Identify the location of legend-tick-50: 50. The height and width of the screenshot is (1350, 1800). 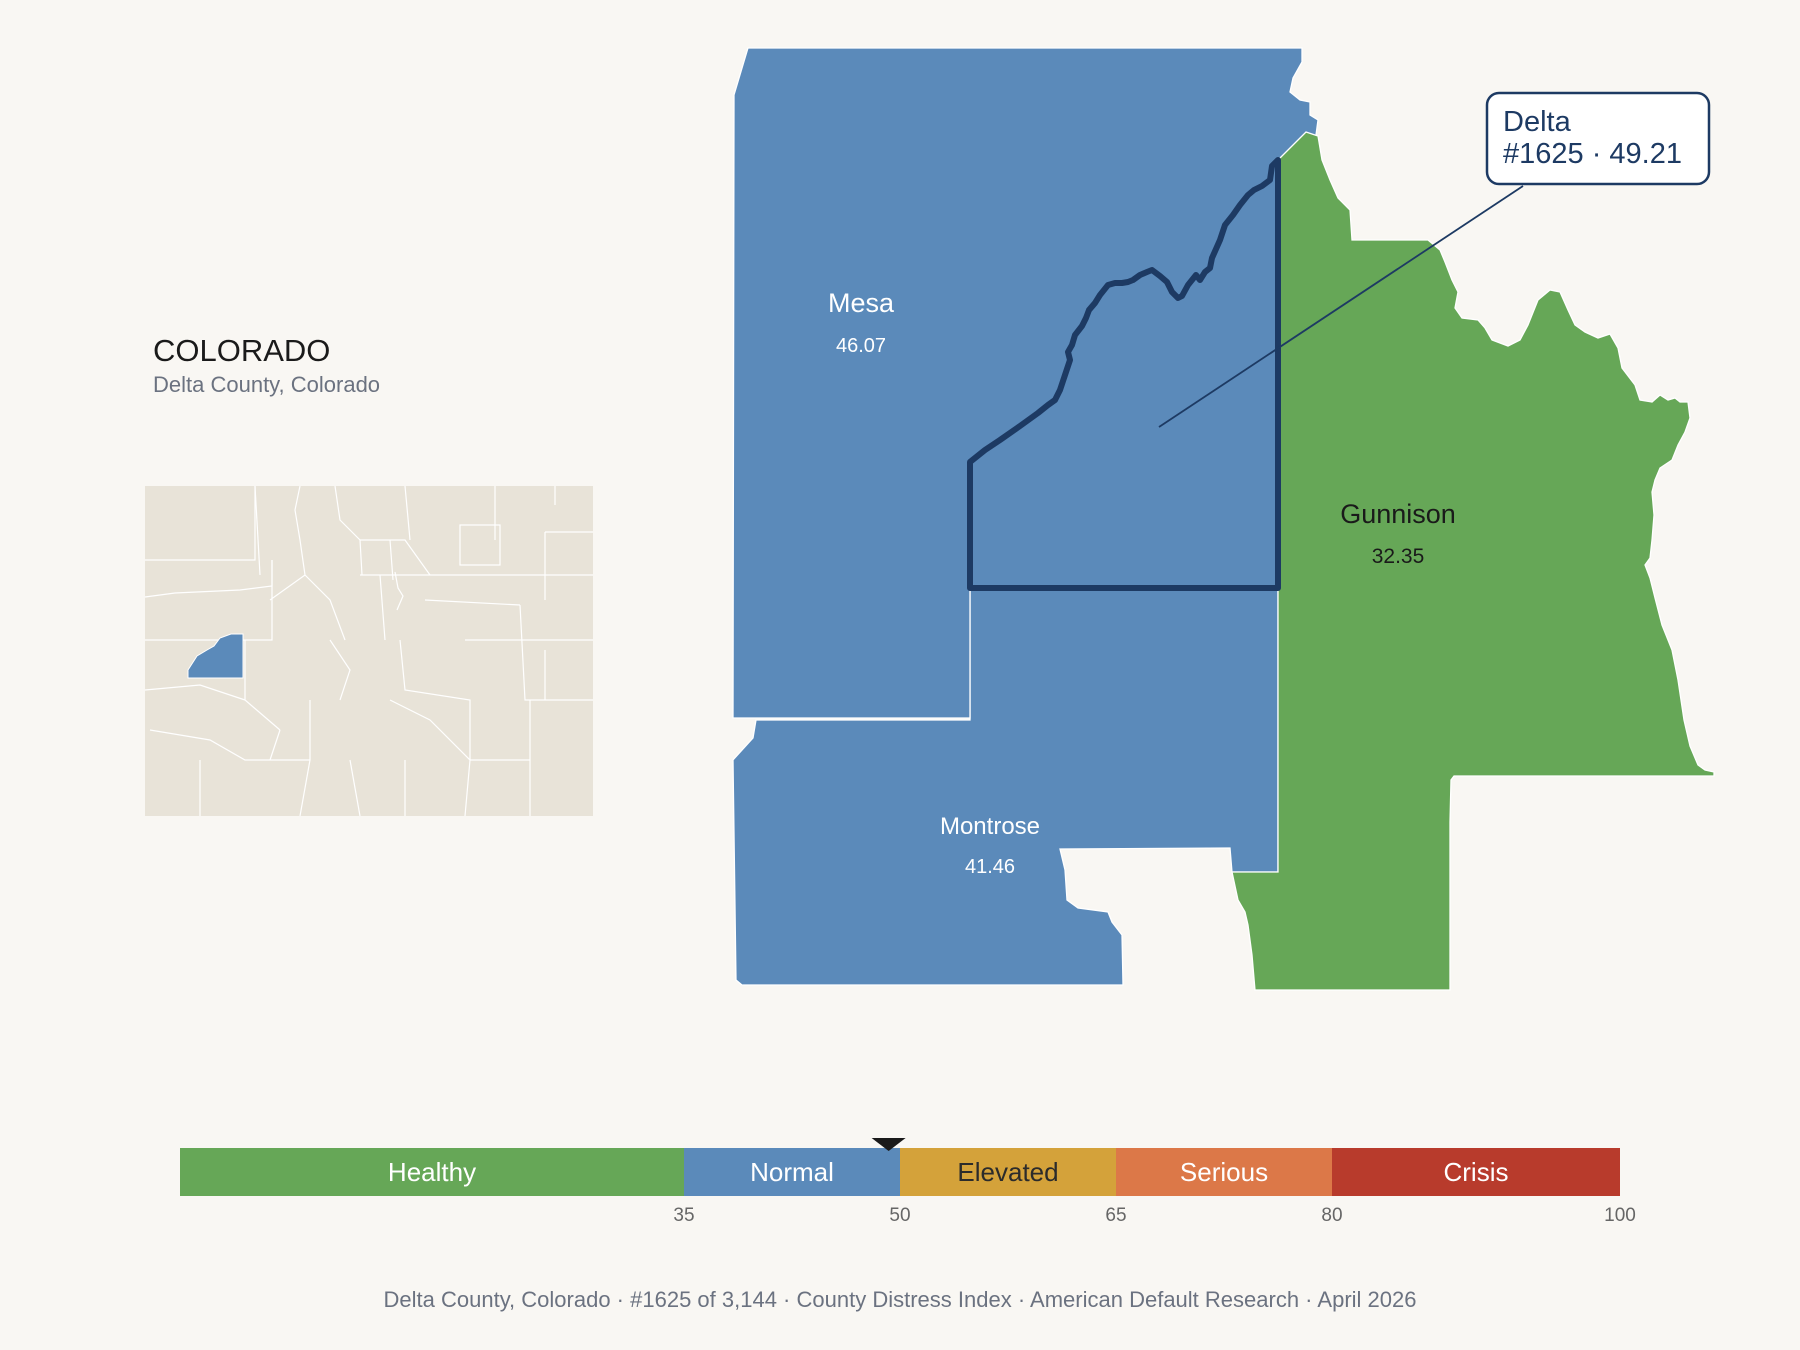
(899, 1215).